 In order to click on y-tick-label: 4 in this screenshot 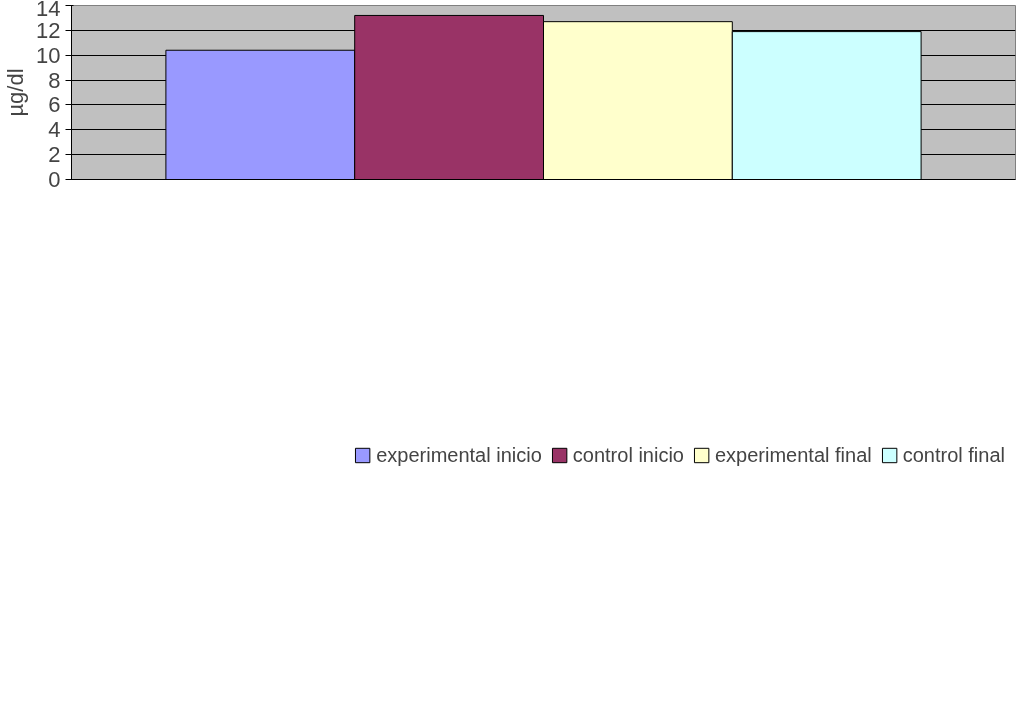, I will do `click(54, 130)`.